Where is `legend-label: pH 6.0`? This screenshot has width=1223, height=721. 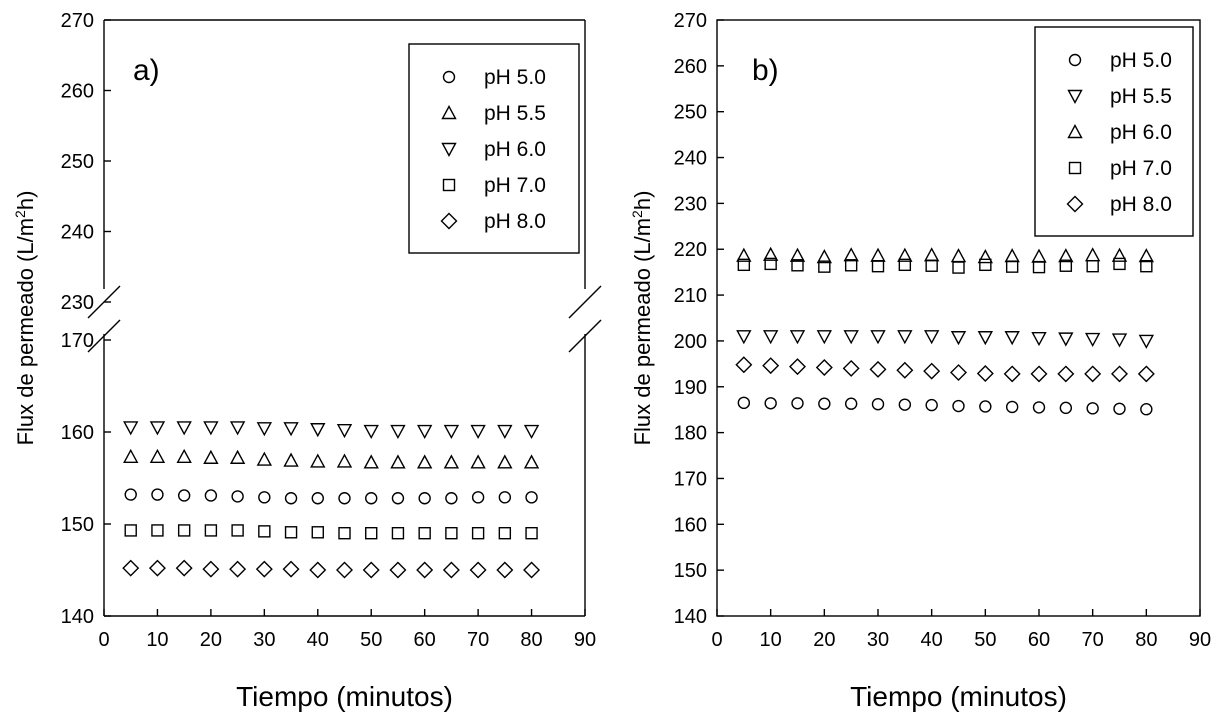
legend-label: pH 6.0 is located at coordinates (1141, 132).